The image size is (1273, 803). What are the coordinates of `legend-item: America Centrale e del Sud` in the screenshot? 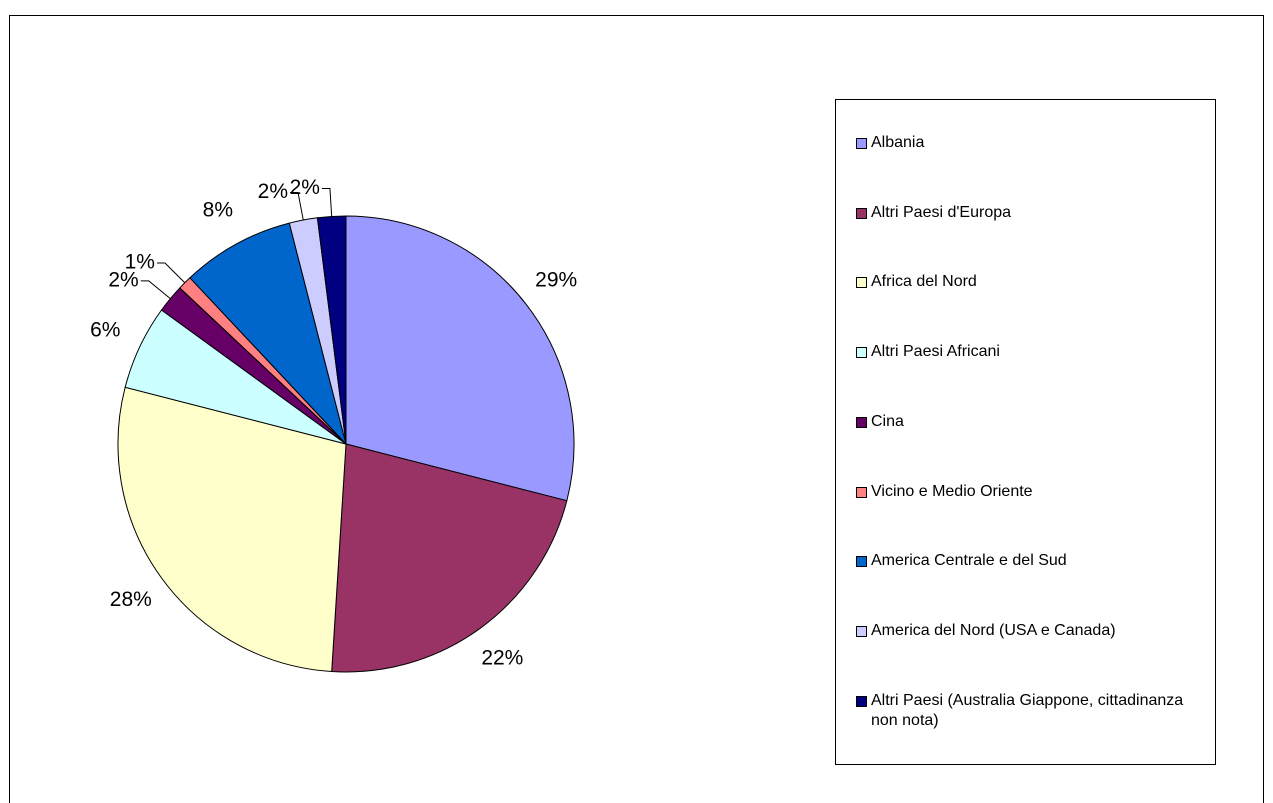 It's located at (1025, 561).